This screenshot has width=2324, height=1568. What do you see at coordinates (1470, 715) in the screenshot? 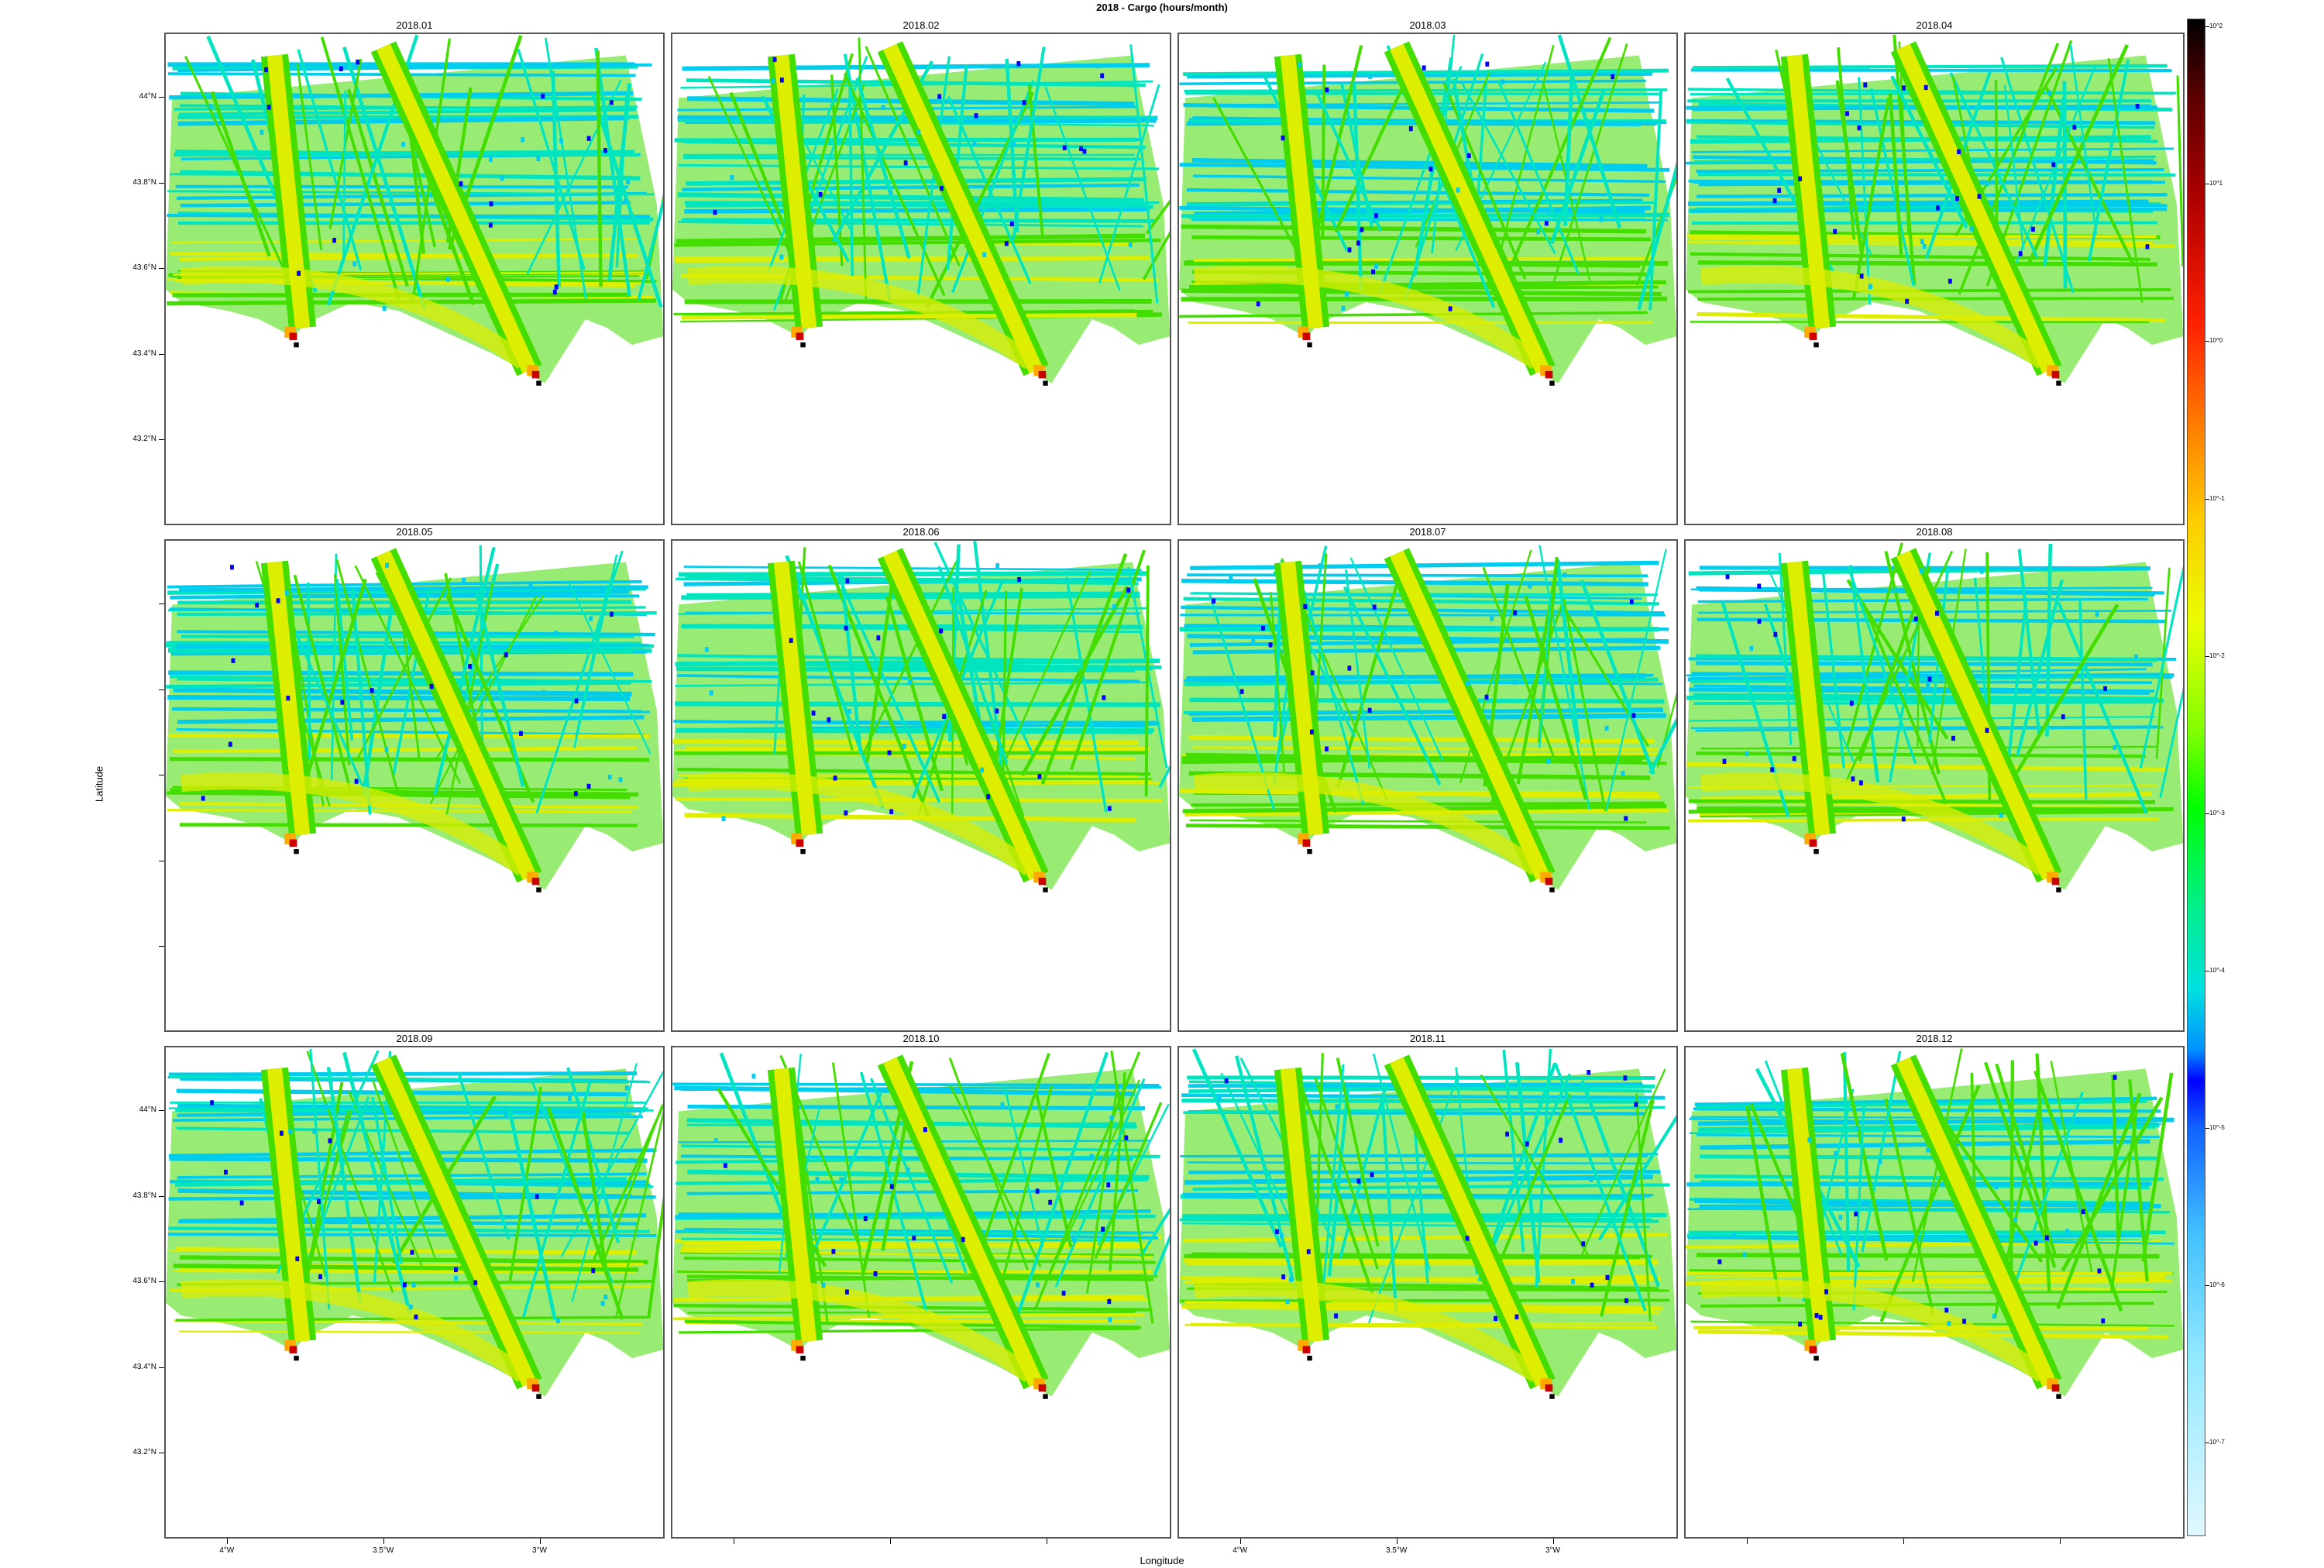
I see `main-corridor-core` at bounding box center [1470, 715].